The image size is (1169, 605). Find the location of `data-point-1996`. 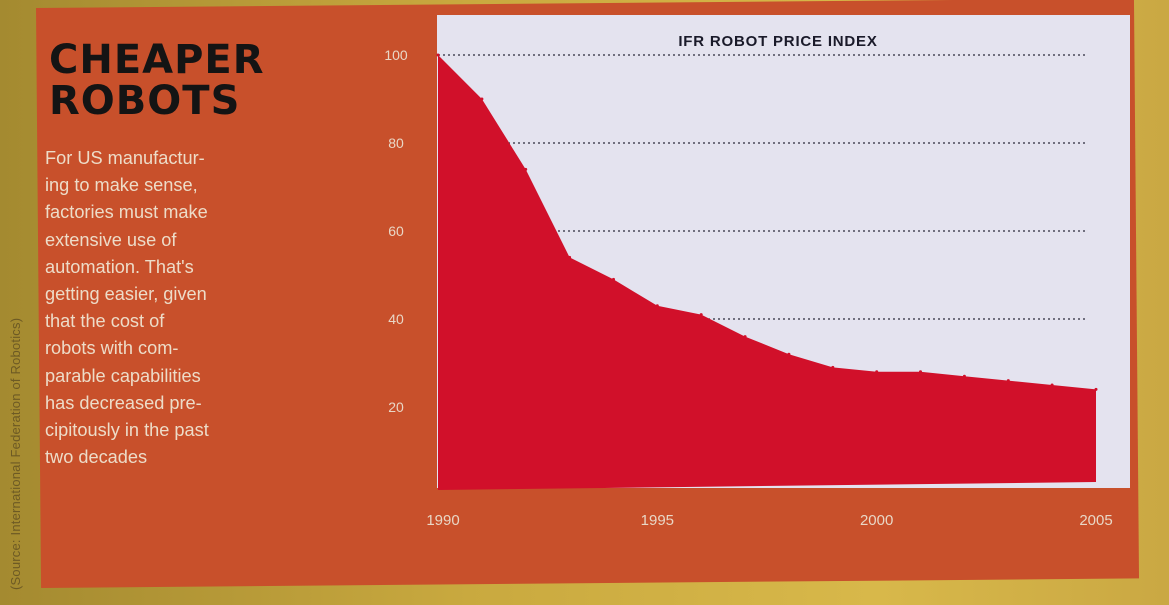

data-point-1996 is located at coordinates (701, 315).